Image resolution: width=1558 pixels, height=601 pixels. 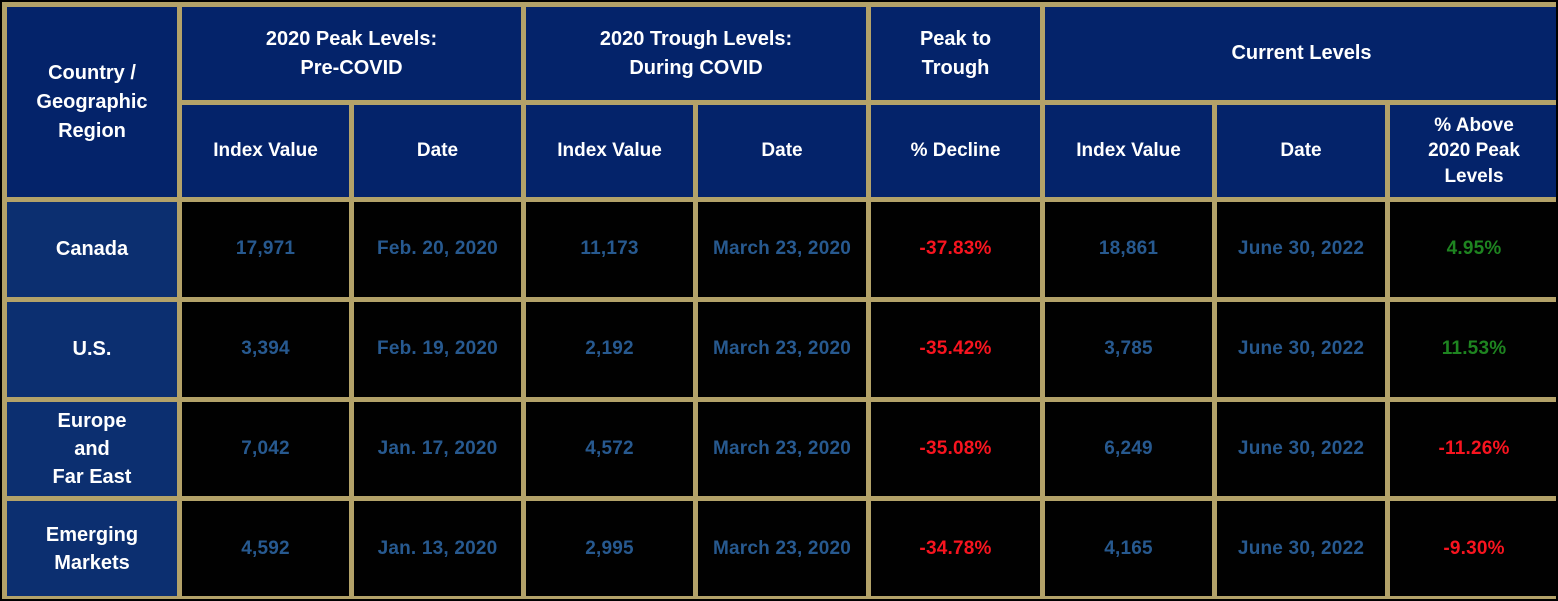 I want to click on cell-us-peak-date: Feb. 19, 2020, so click(x=437, y=349).